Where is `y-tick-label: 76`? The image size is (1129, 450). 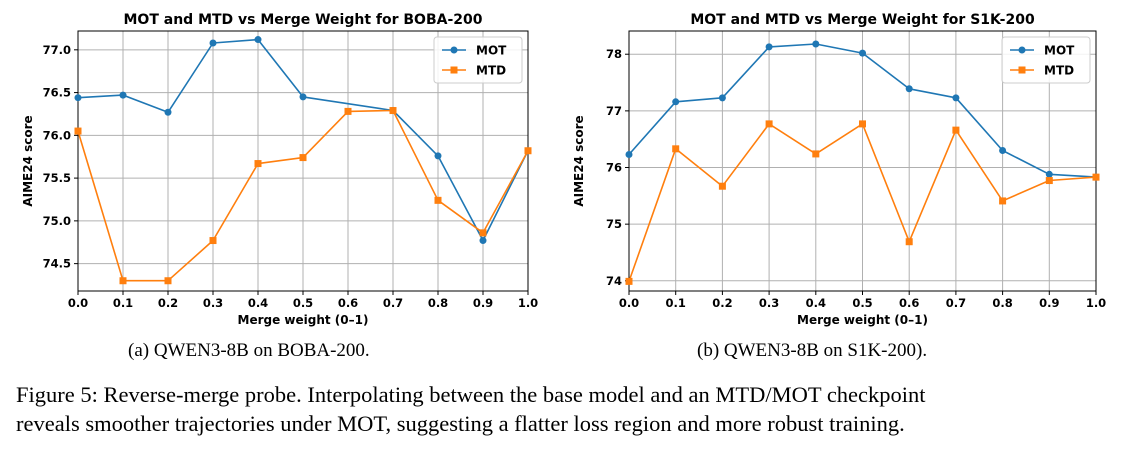 y-tick-label: 76 is located at coordinates (614, 168).